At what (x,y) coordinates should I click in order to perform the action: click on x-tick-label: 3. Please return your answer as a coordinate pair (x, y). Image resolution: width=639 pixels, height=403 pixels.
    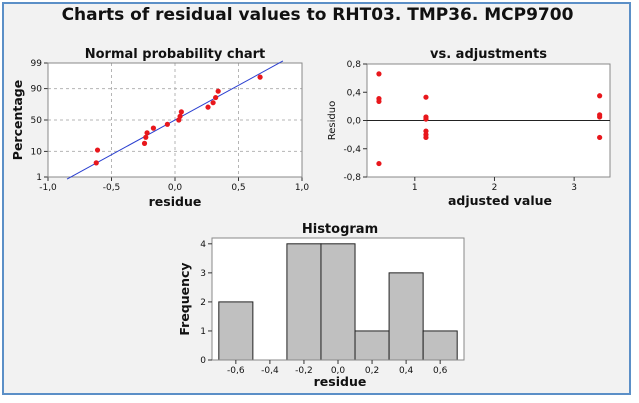
    Looking at the image, I should click on (574, 188).